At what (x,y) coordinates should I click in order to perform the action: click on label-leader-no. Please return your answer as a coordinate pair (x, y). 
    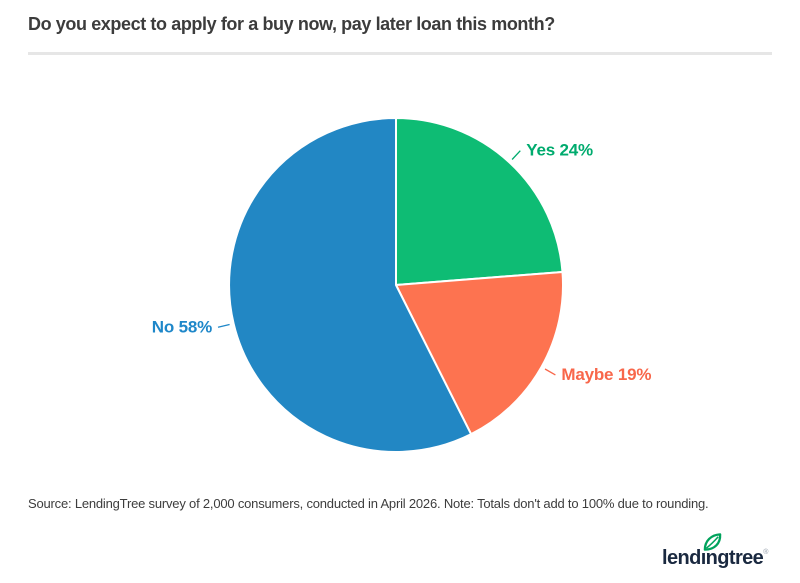
    Looking at the image, I should click on (223, 325).